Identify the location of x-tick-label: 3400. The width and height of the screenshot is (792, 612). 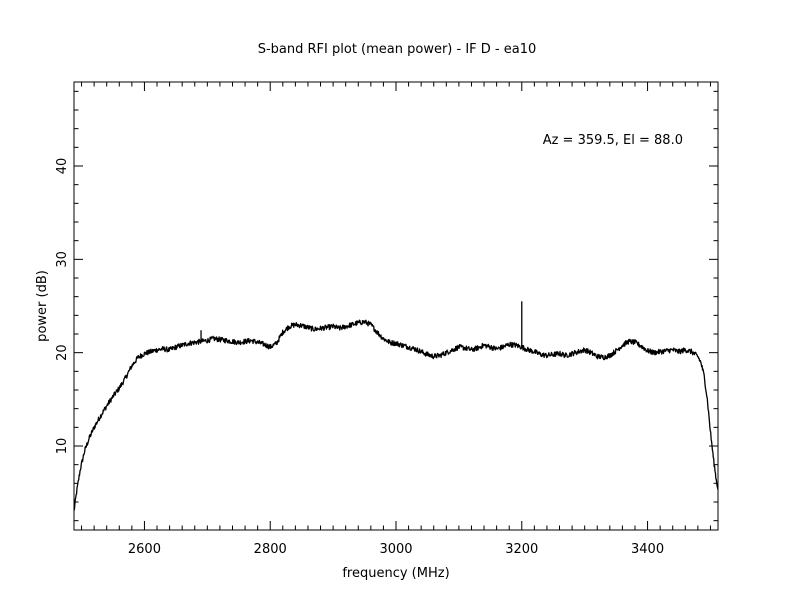
(647, 549).